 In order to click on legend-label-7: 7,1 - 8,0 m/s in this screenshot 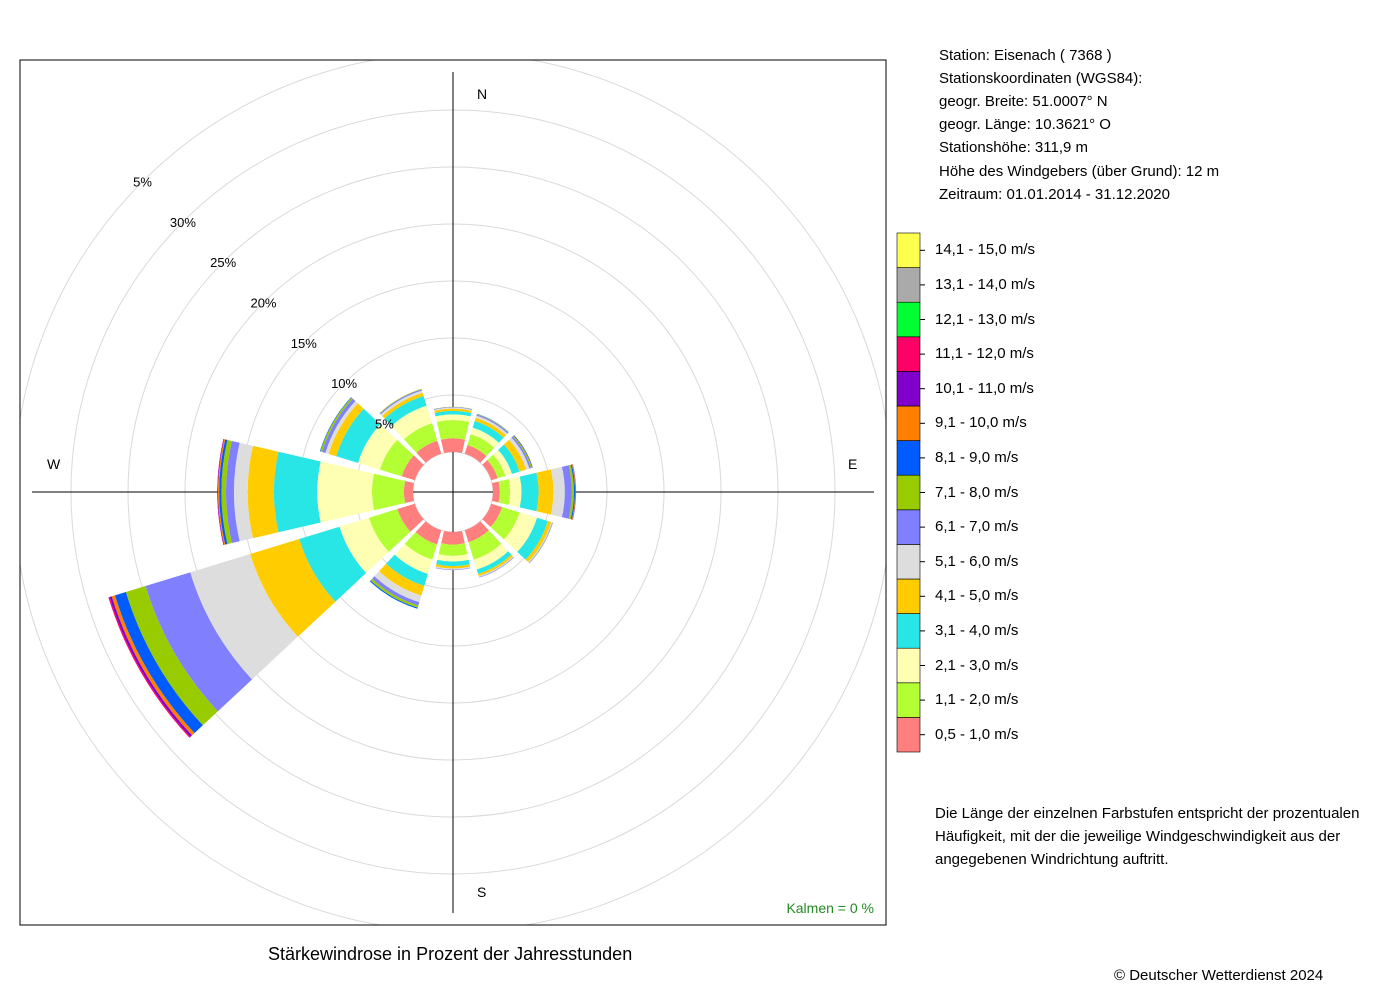, I will do `click(977, 492)`.